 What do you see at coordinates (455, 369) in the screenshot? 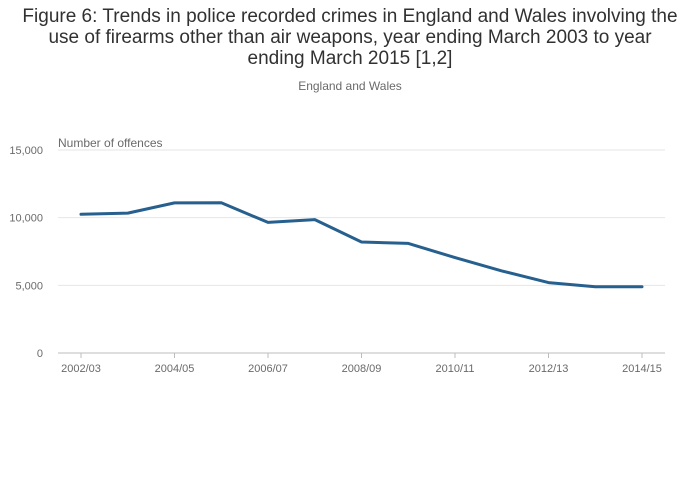
I see `x-tick-label: 2010/11` at bounding box center [455, 369].